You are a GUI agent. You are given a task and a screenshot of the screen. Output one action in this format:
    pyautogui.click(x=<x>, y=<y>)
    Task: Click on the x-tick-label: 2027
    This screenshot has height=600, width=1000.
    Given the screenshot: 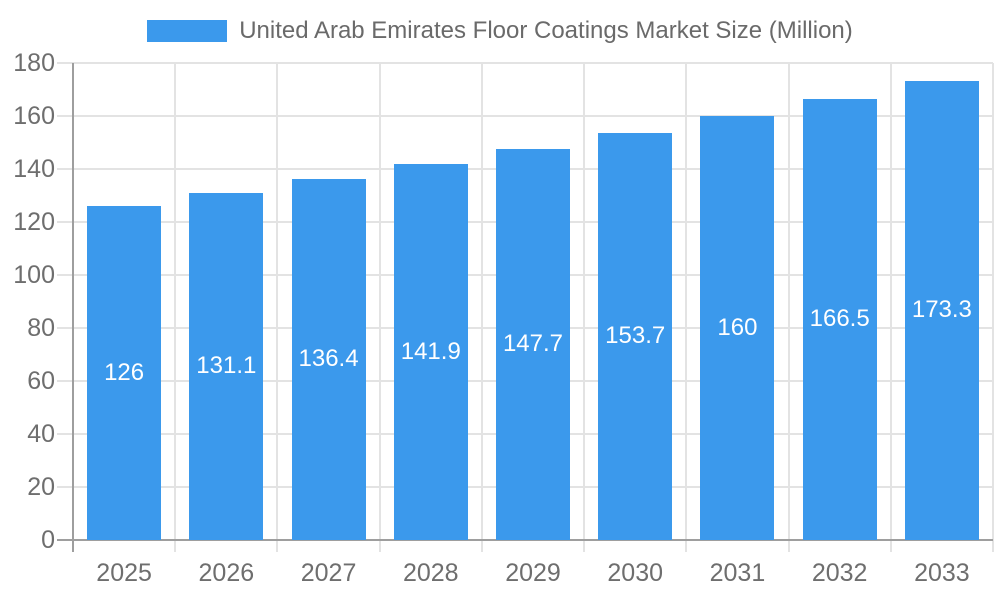 What is the action you would take?
    pyautogui.click(x=328, y=573)
    